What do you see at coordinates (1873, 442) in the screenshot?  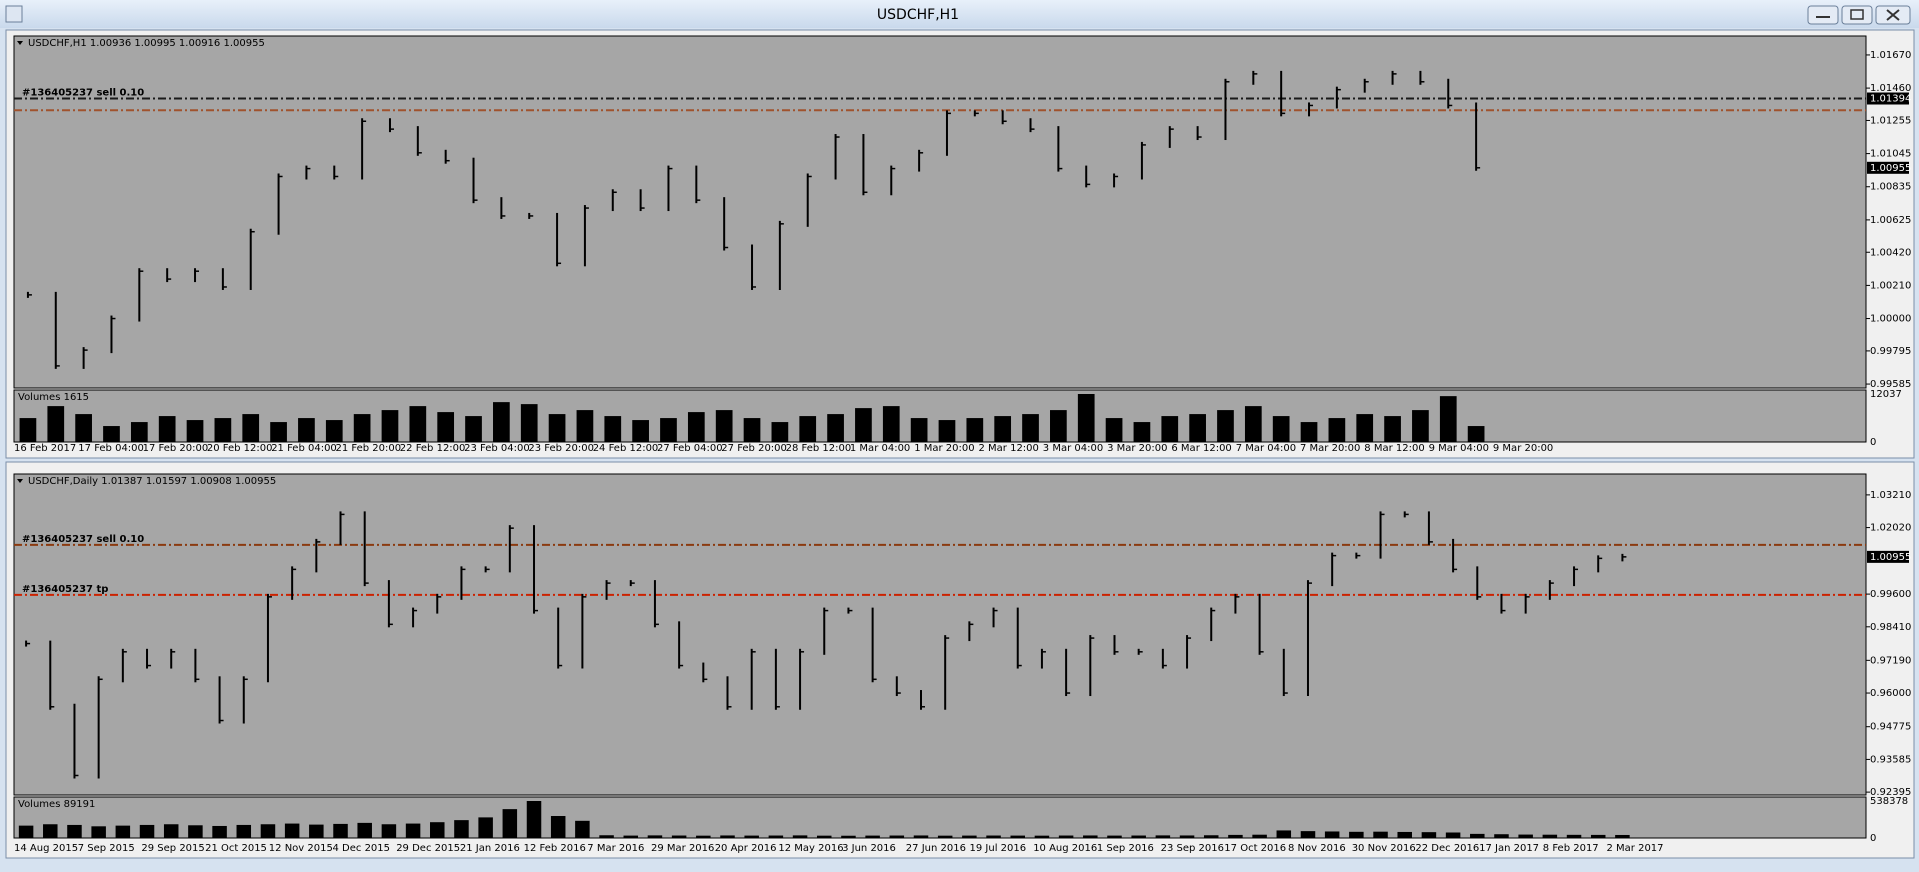 I see `volume-tick-label: 0` at bounding box center [1873, 442].